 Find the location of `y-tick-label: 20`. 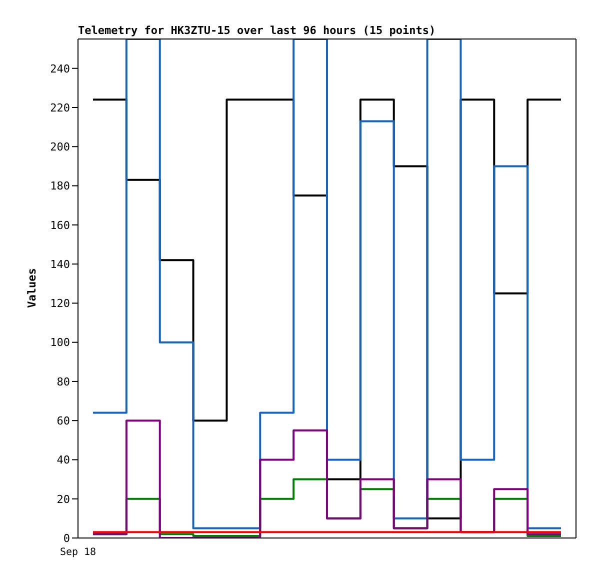

y-tick-label: 20 is located at coordinates (63, 499).